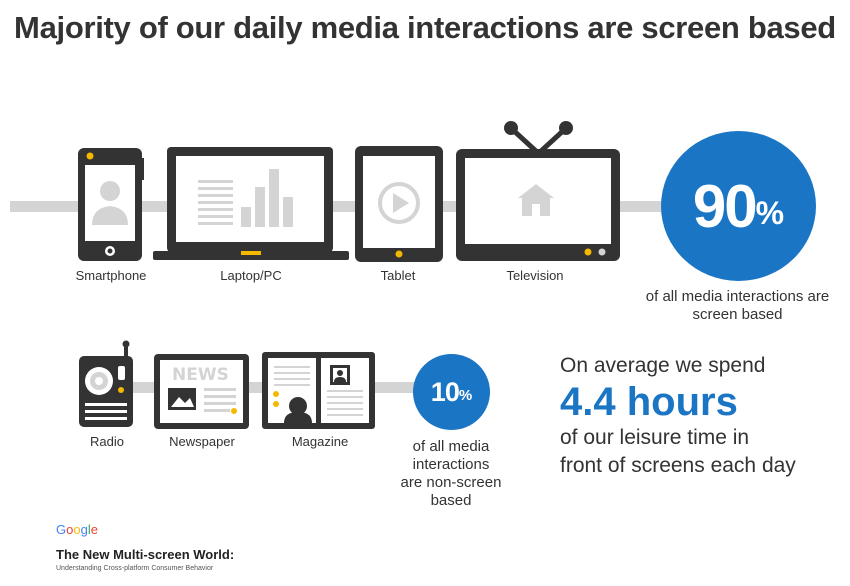  I want to click on newspaper-icon: NEWS, so click(201, 391).